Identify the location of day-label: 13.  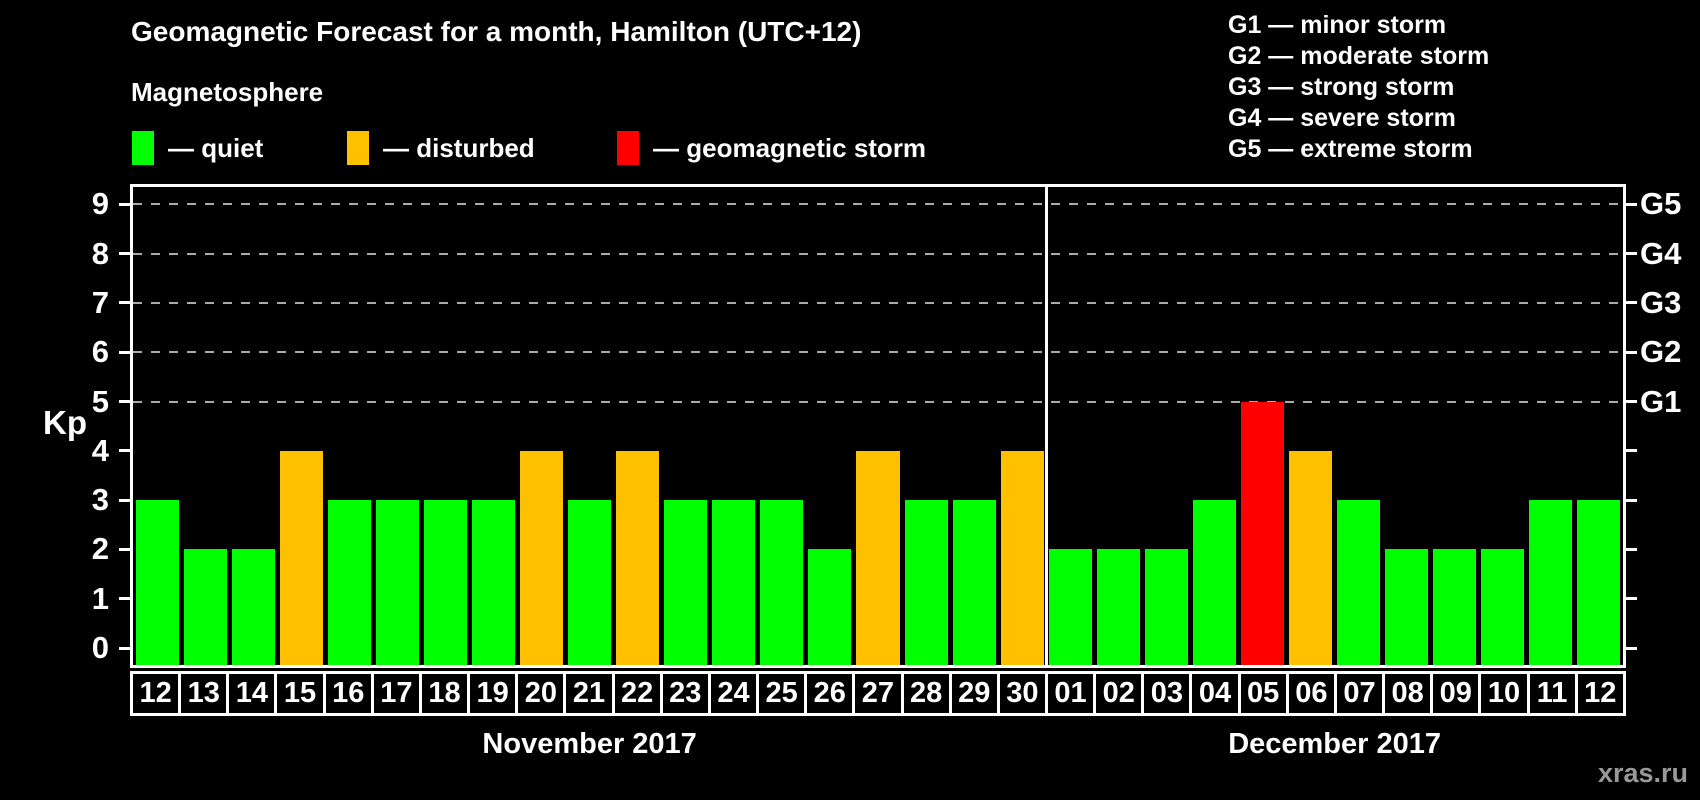
(205, 693).